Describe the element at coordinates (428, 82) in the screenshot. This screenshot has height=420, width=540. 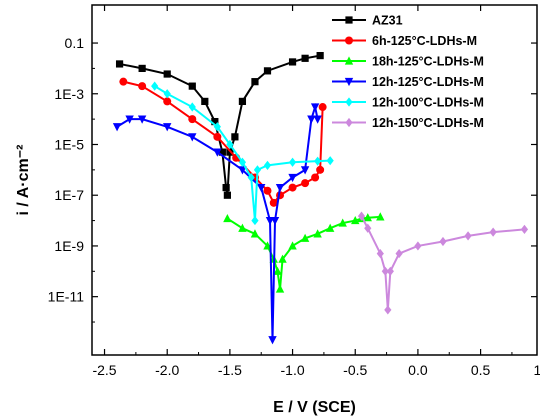
I see `legend-label: 12h-125°C-LDHs-M` at that location.